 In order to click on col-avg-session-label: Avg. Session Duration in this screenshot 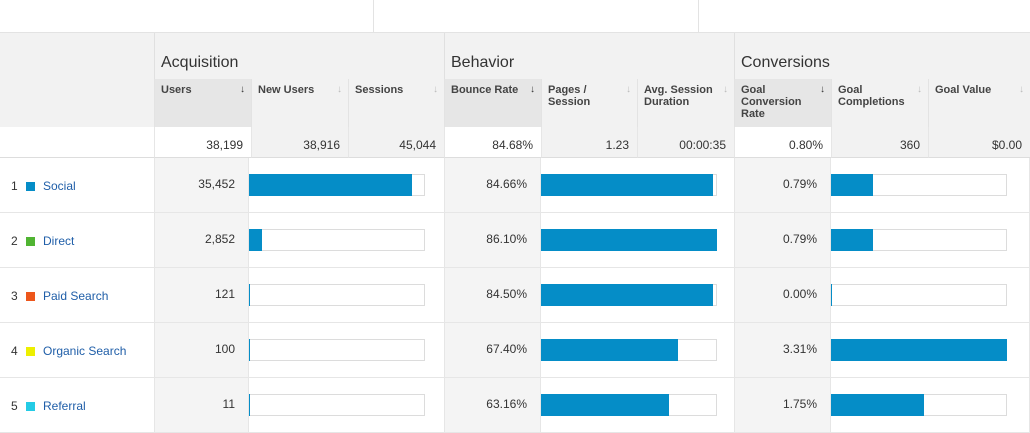, I will do `click(678, 96)`.